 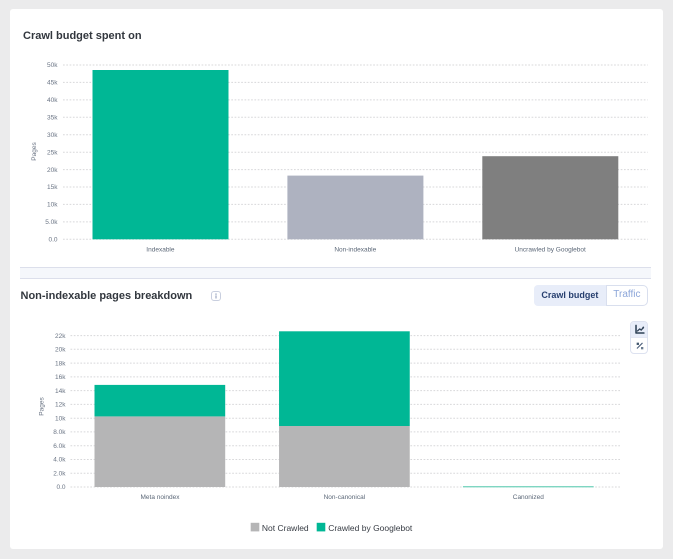 I want to click on svg-text: 4.0k, so click(x=59, y=460).